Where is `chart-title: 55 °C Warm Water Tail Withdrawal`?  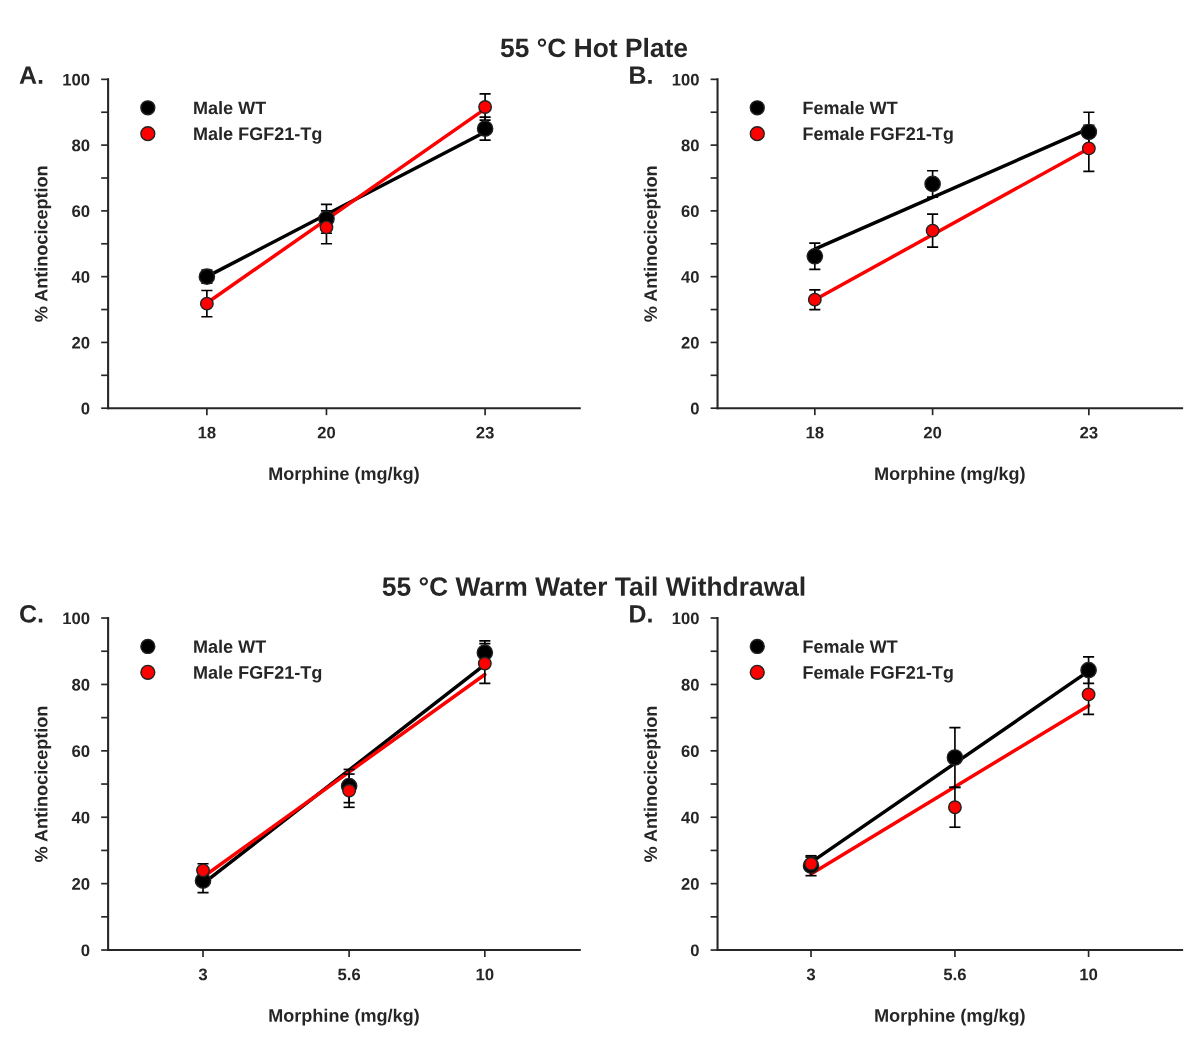 chart-title: 55 °C Warm Water Tail Withdrawal is located at coordinates (593, 586).